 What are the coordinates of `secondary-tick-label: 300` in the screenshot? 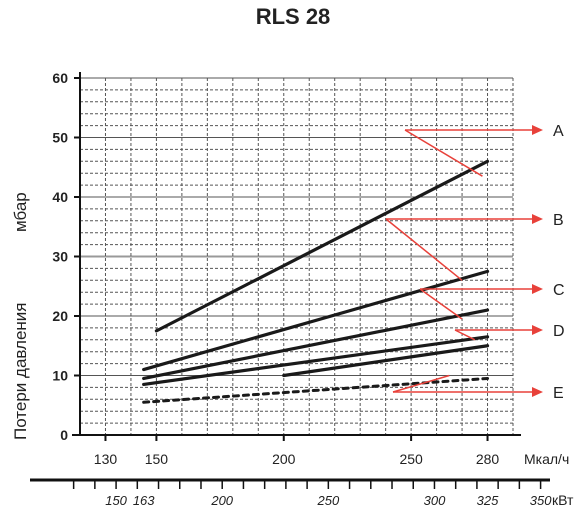 It's located at (435, 500).